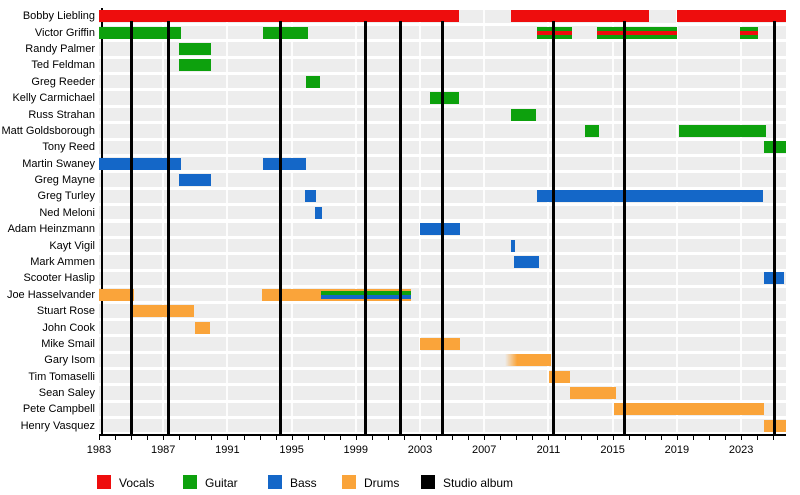 Image resolution: width=800 pixels, height=495 pixels. I want to click on axis-year-label: 2011, so click(548, 450).